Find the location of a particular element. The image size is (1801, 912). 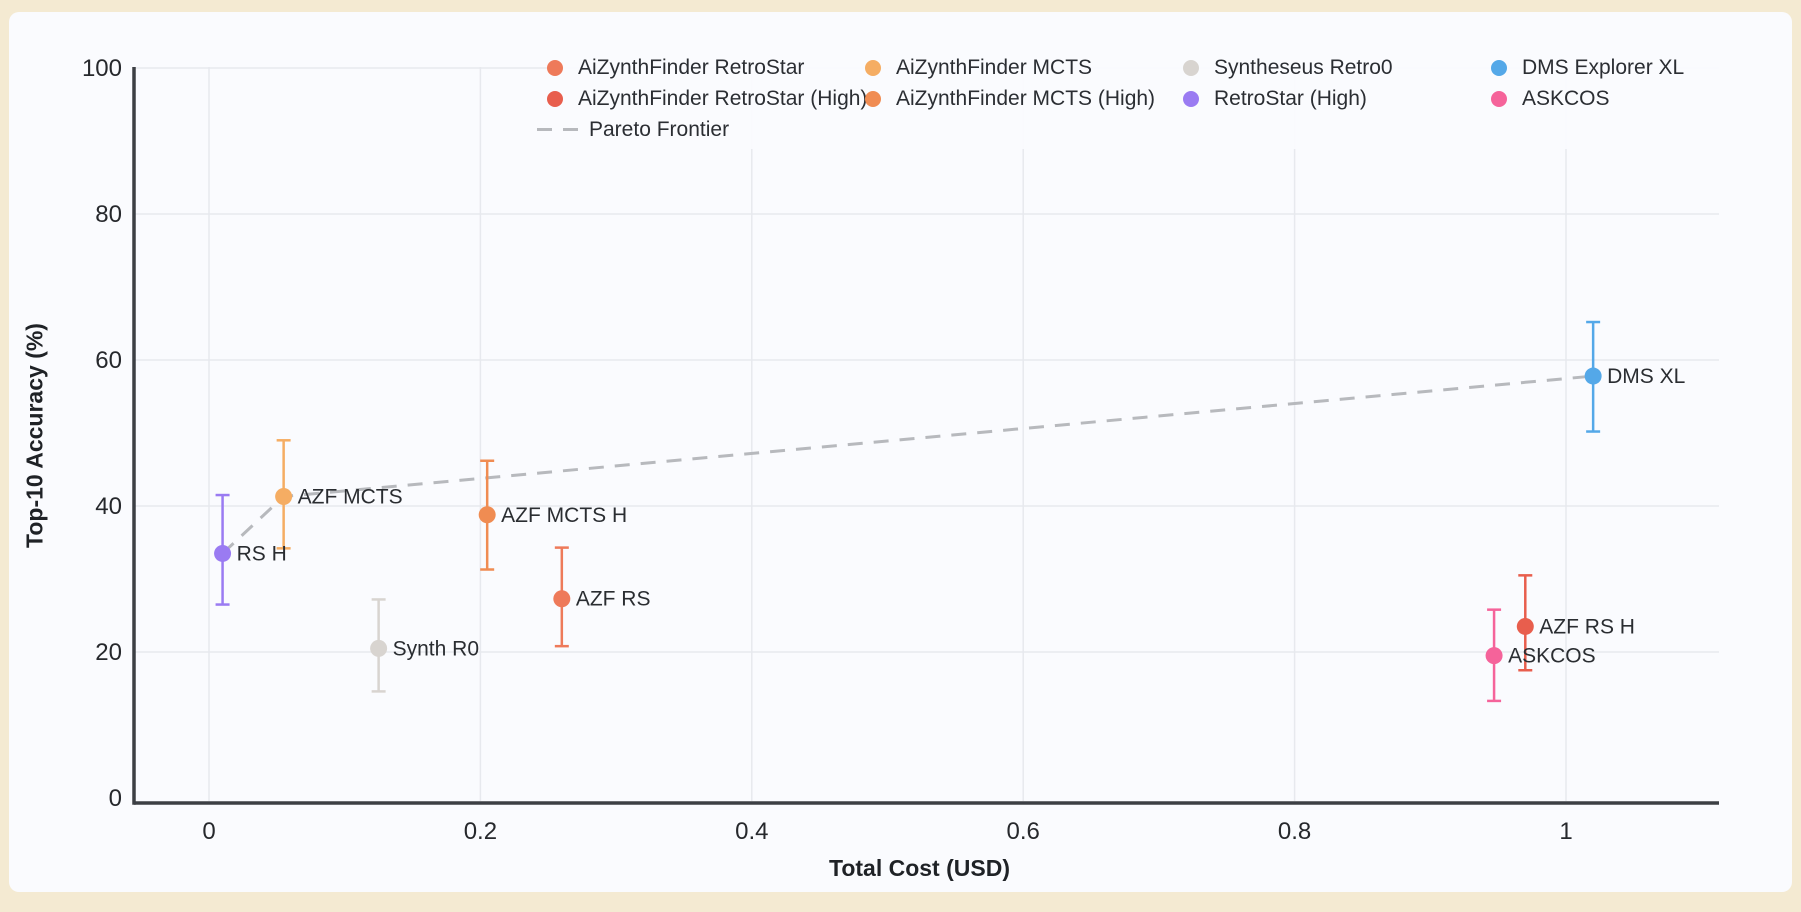

y-tick-label: 0 is located at coordinates (115, 798).